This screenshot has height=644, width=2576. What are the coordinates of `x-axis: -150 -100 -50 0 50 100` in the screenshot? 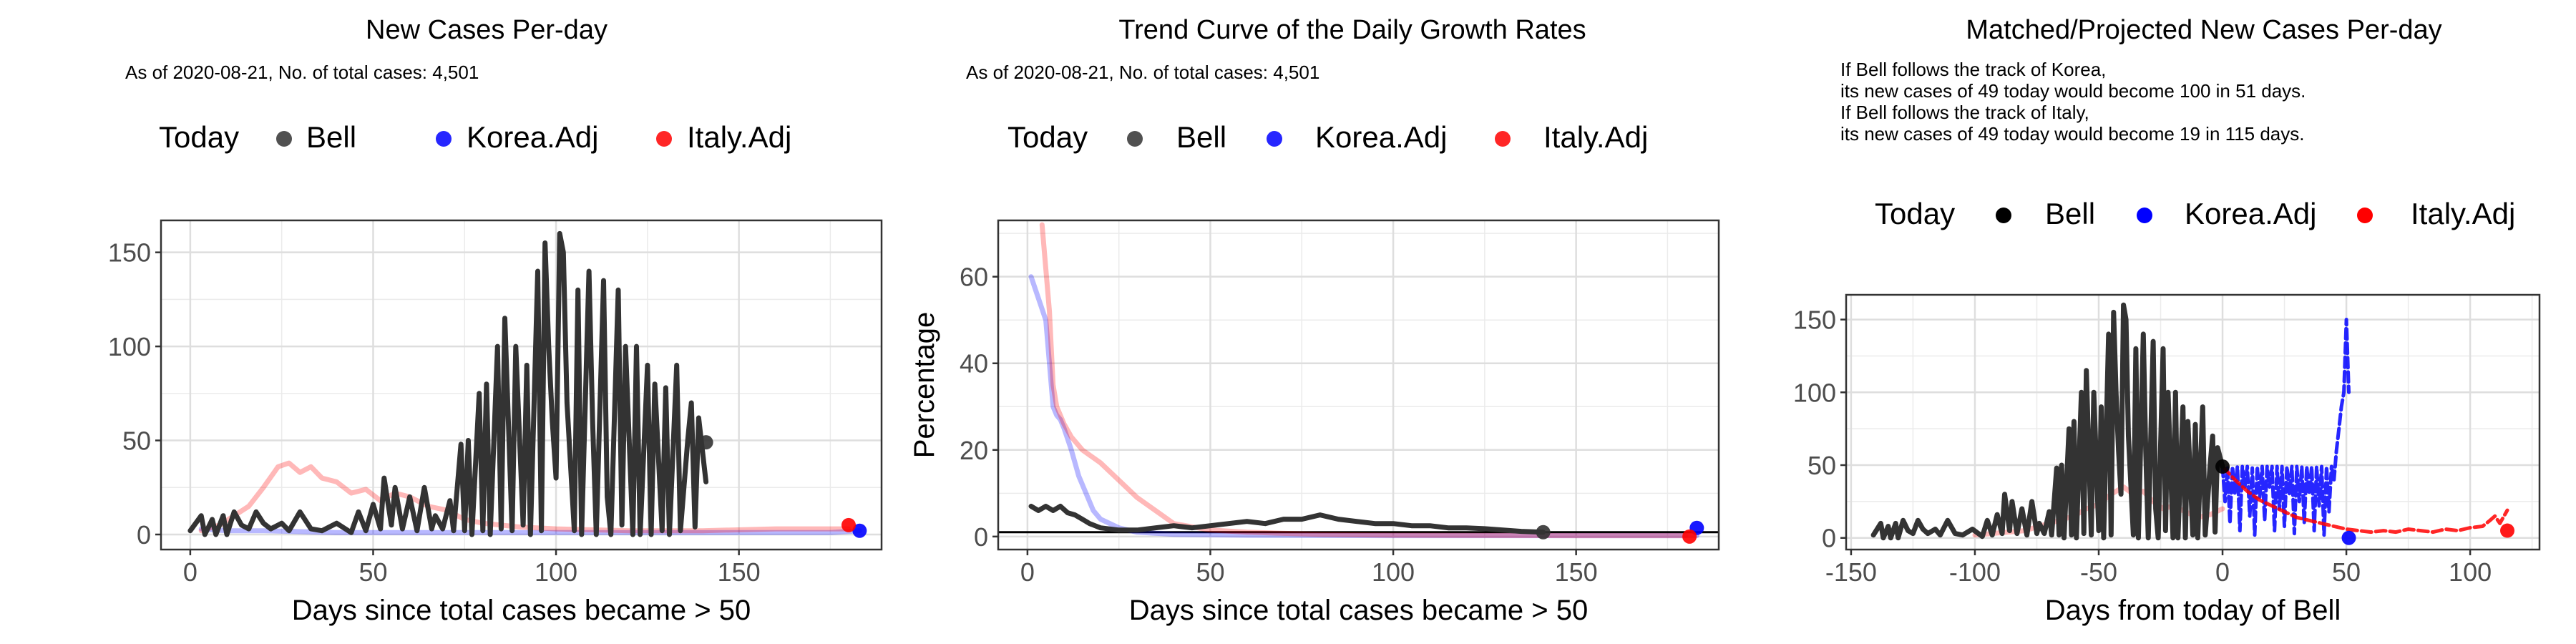 It's located at (2158, 568).